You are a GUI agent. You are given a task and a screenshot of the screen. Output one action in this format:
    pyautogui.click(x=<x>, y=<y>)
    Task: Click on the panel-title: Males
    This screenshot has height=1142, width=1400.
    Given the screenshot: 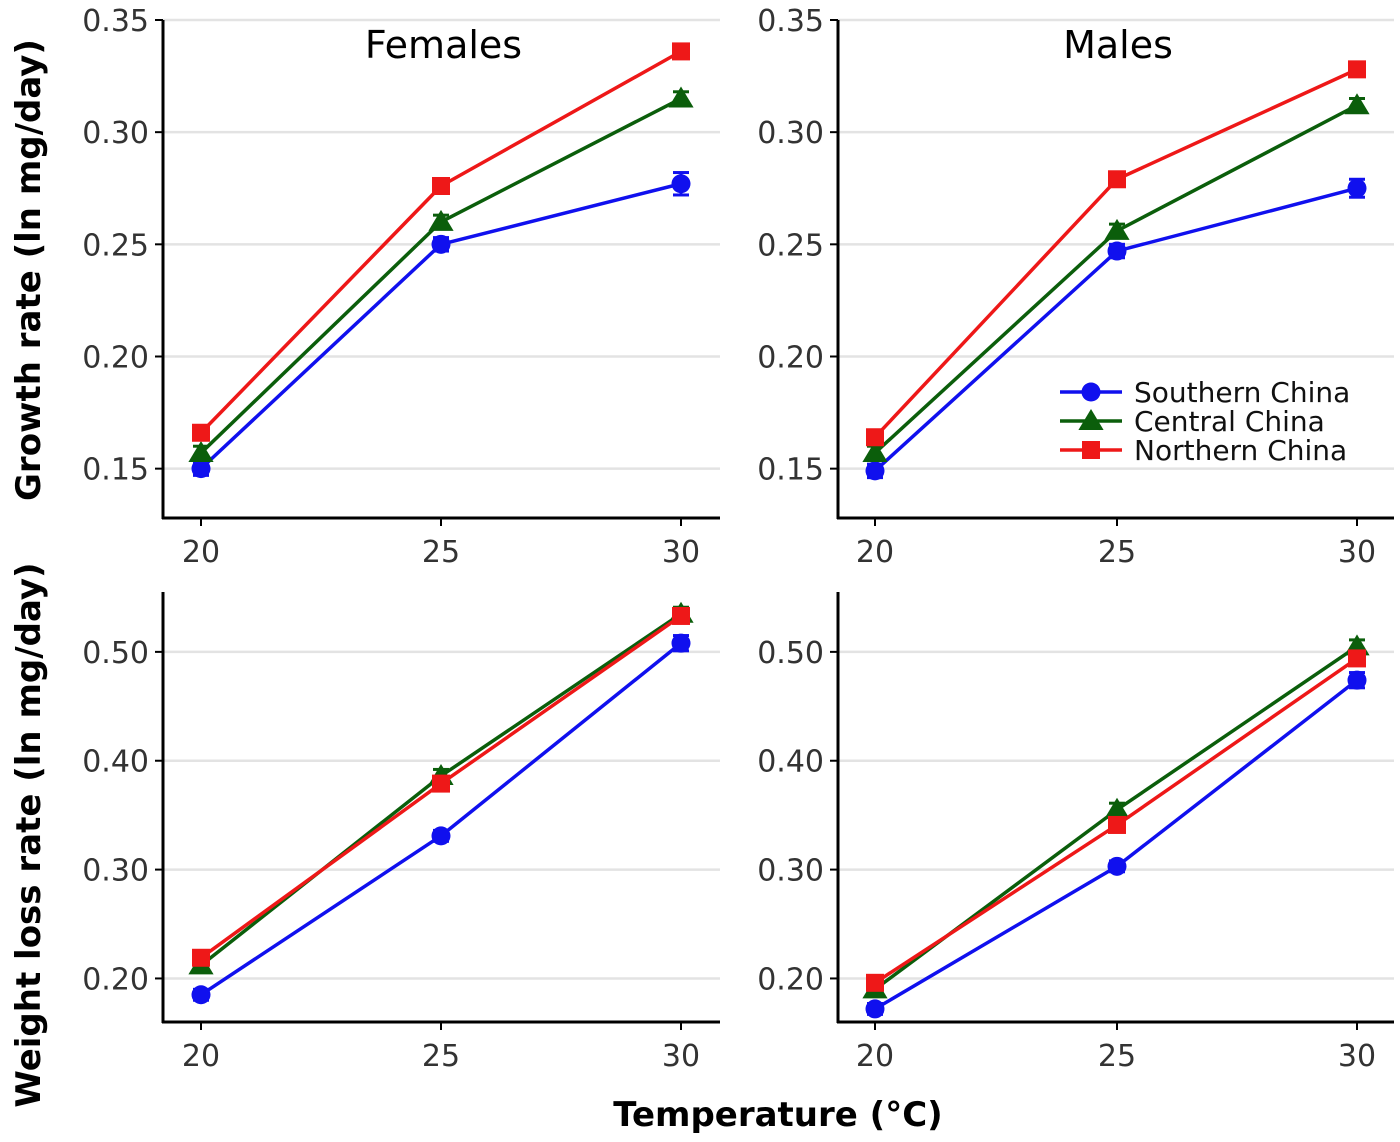 What is the action you would take?
    pyautogui.click(x=1118, y=45)
    